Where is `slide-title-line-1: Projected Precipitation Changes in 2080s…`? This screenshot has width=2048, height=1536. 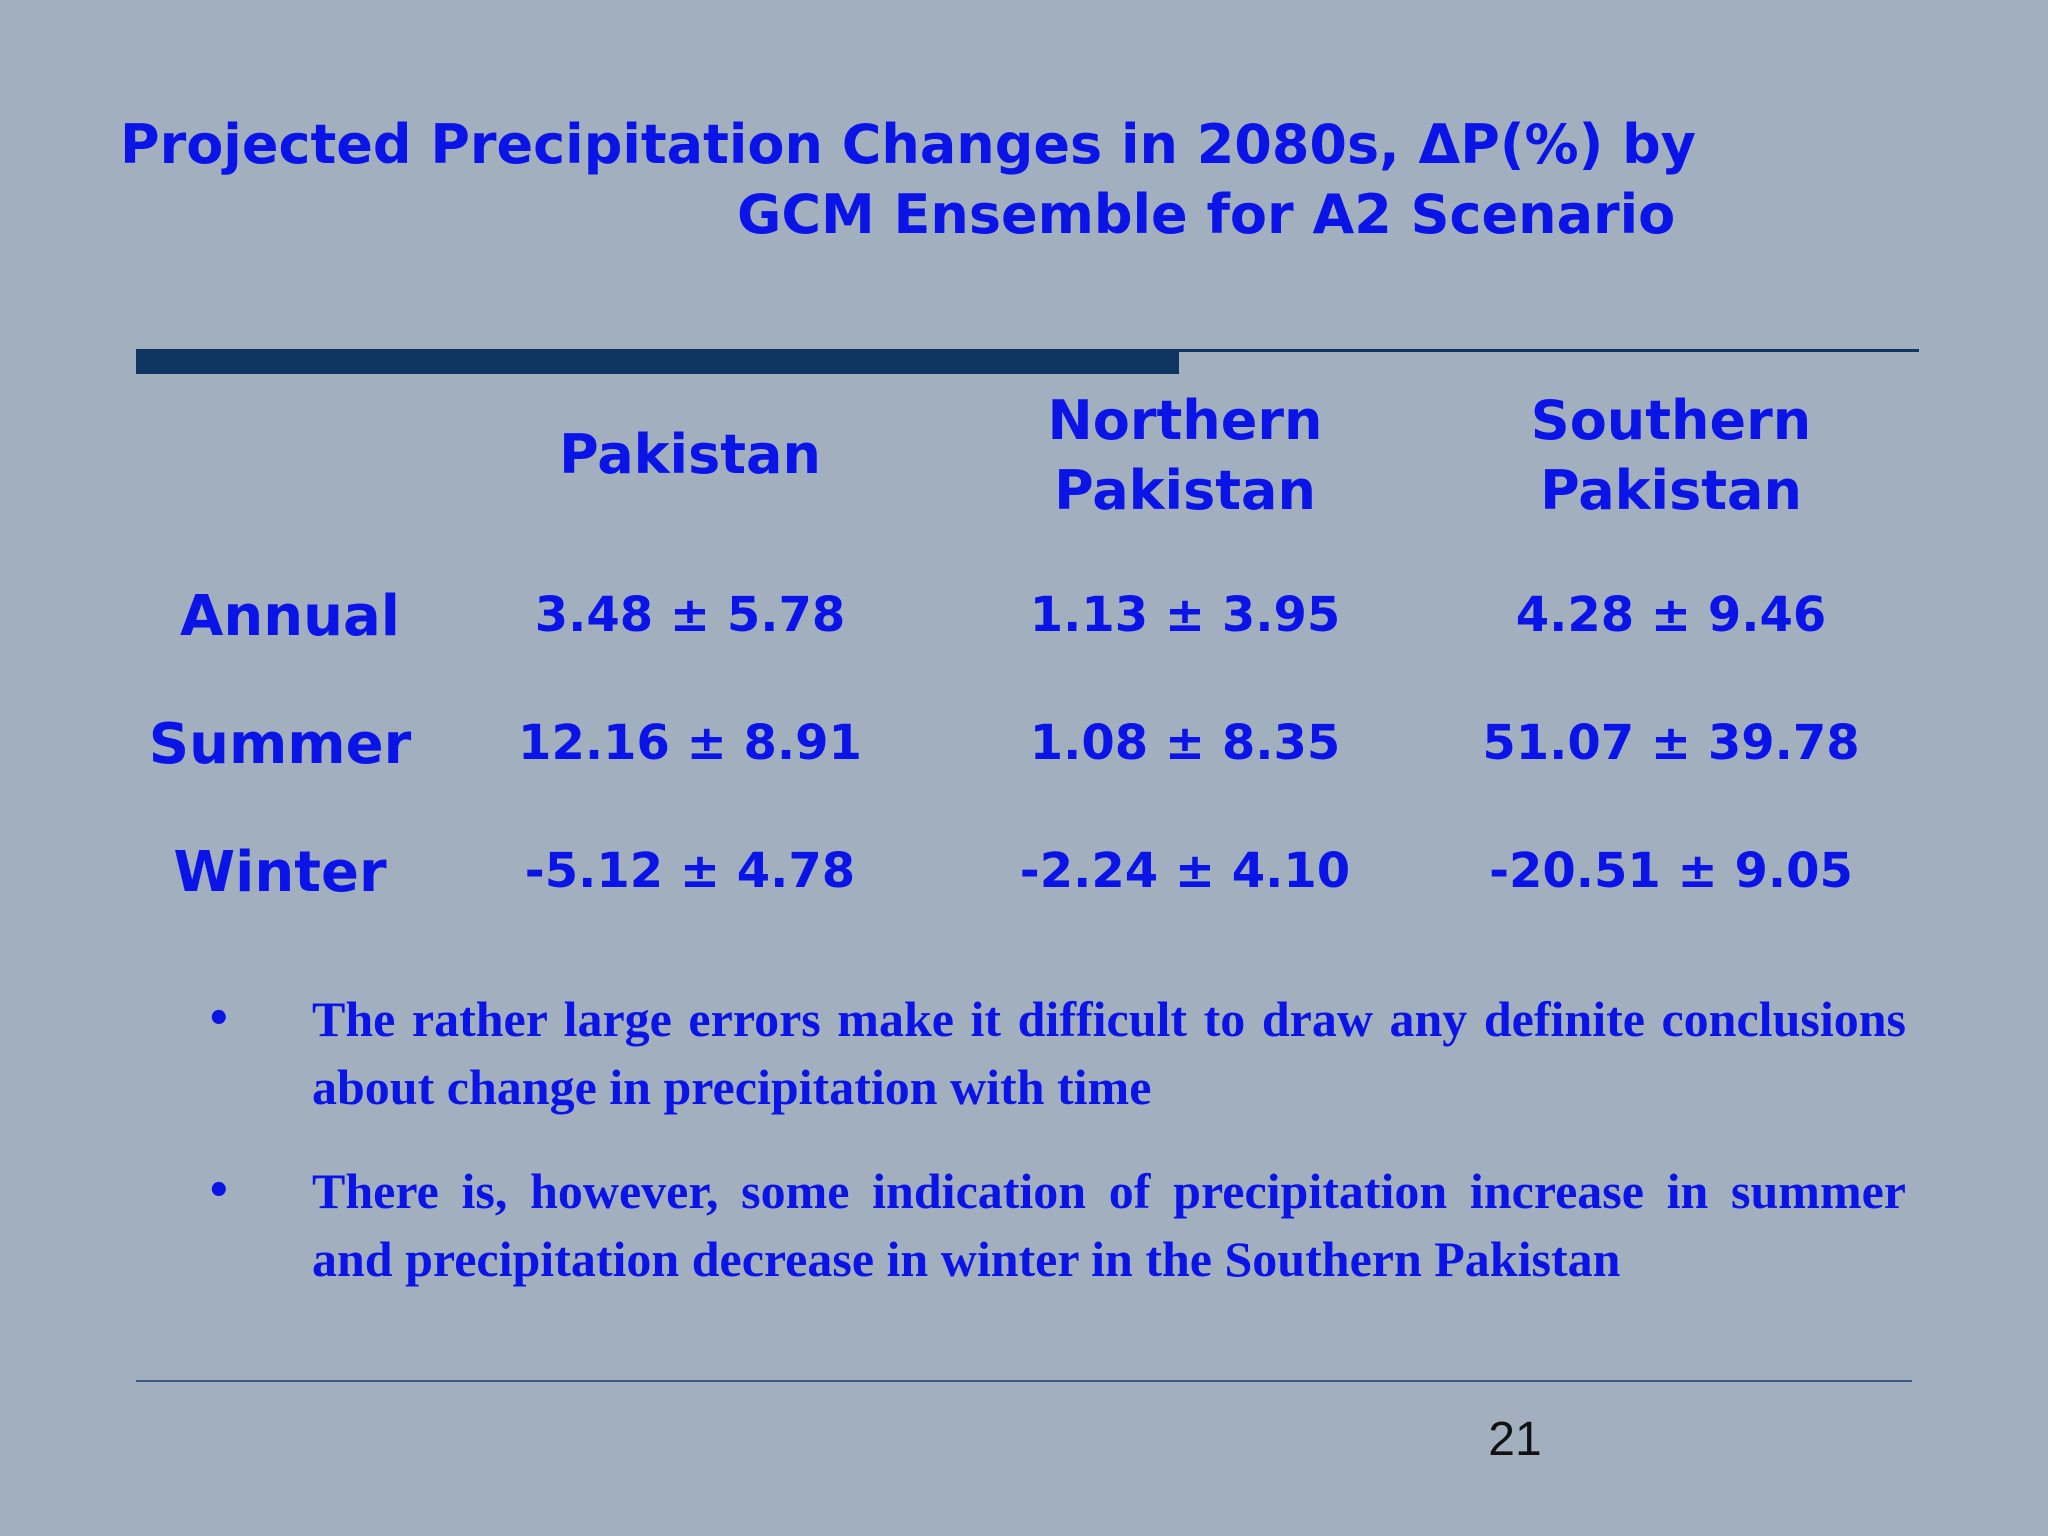
slide-title-line-1: Projected Precipitation Changes in 2080s… is located at coordinates (908, 144).